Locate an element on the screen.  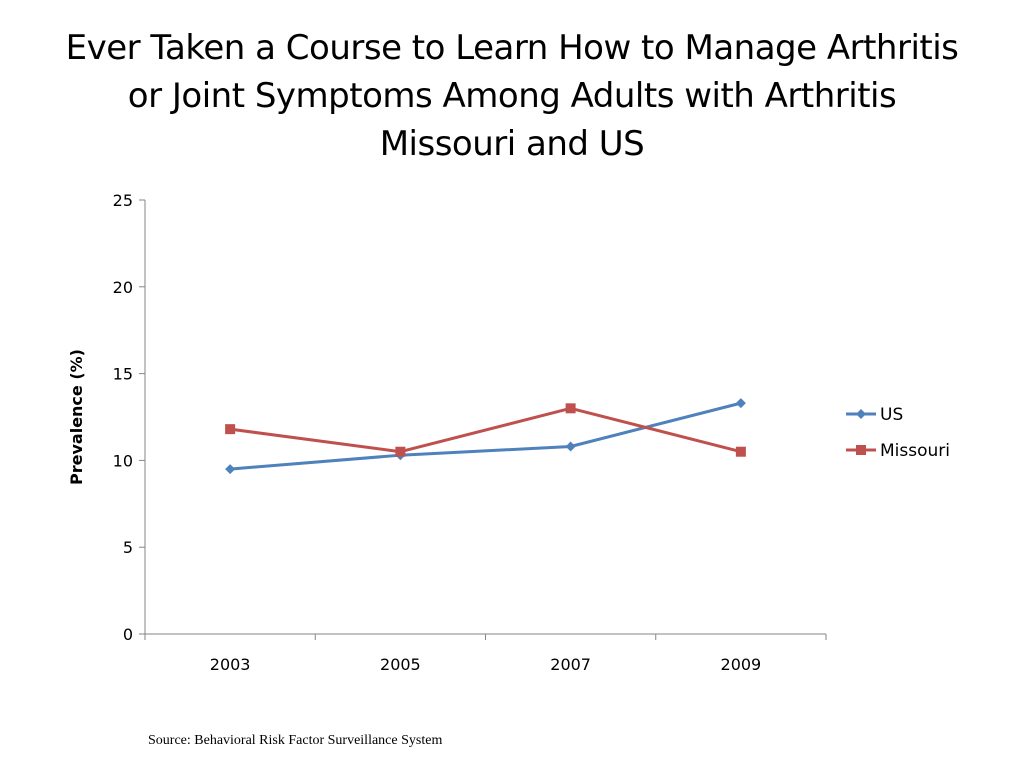
series-layer is located at coordinates (485, 436).